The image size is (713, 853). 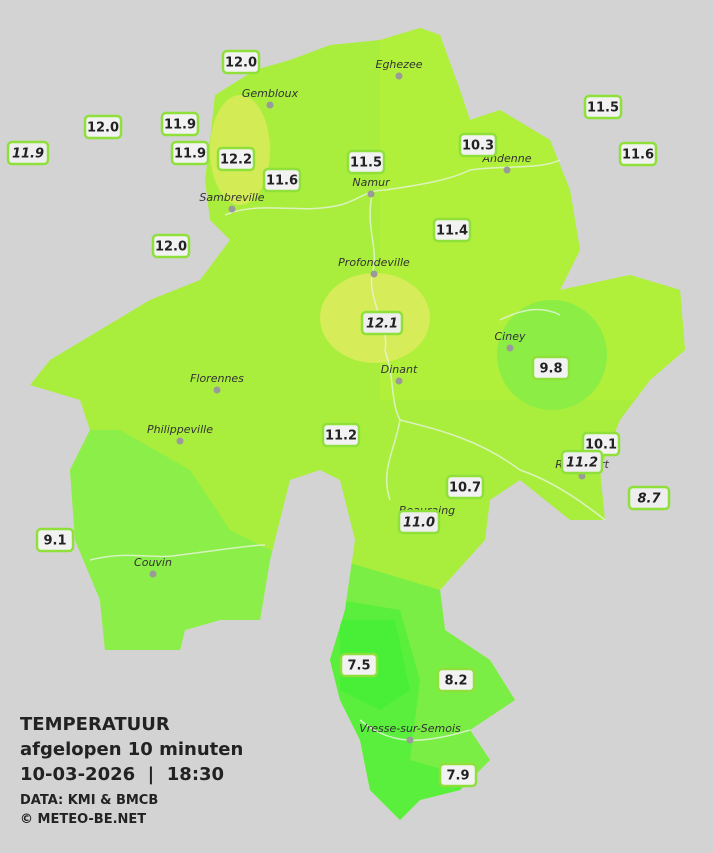 I want to click on city-name: Eghezee, so click(x=399, y=64).